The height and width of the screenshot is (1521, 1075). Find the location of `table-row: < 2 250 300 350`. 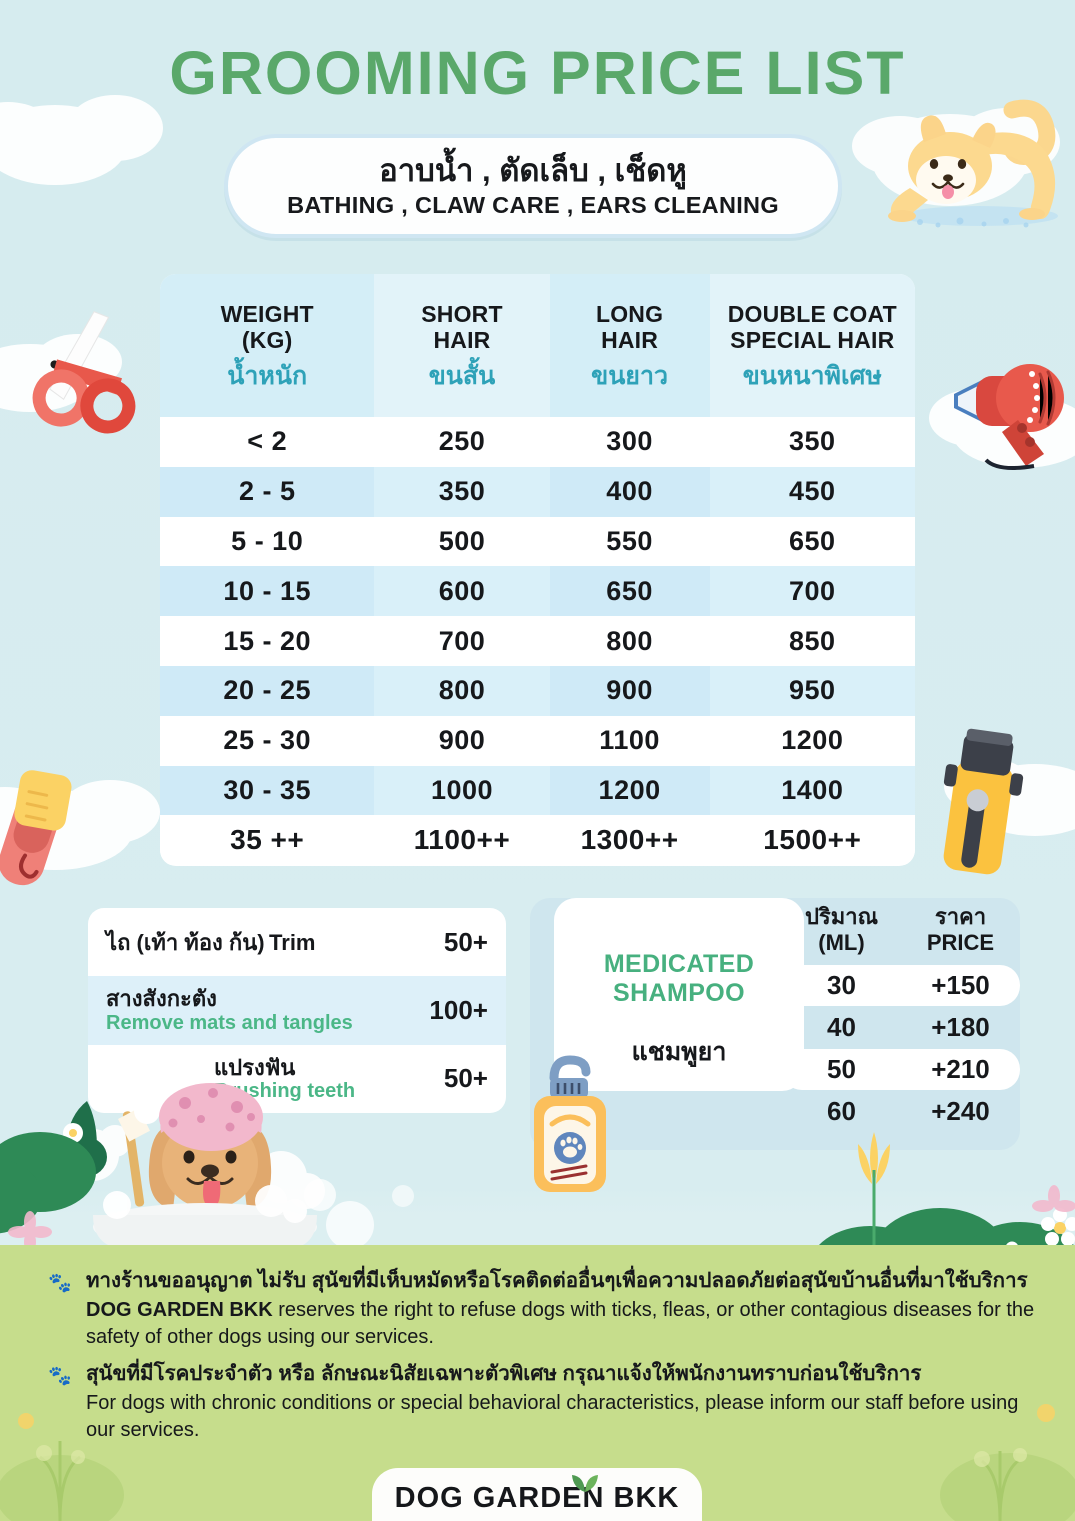

table-row: < 2 250 300 350 is located at coordinates (537, 442).